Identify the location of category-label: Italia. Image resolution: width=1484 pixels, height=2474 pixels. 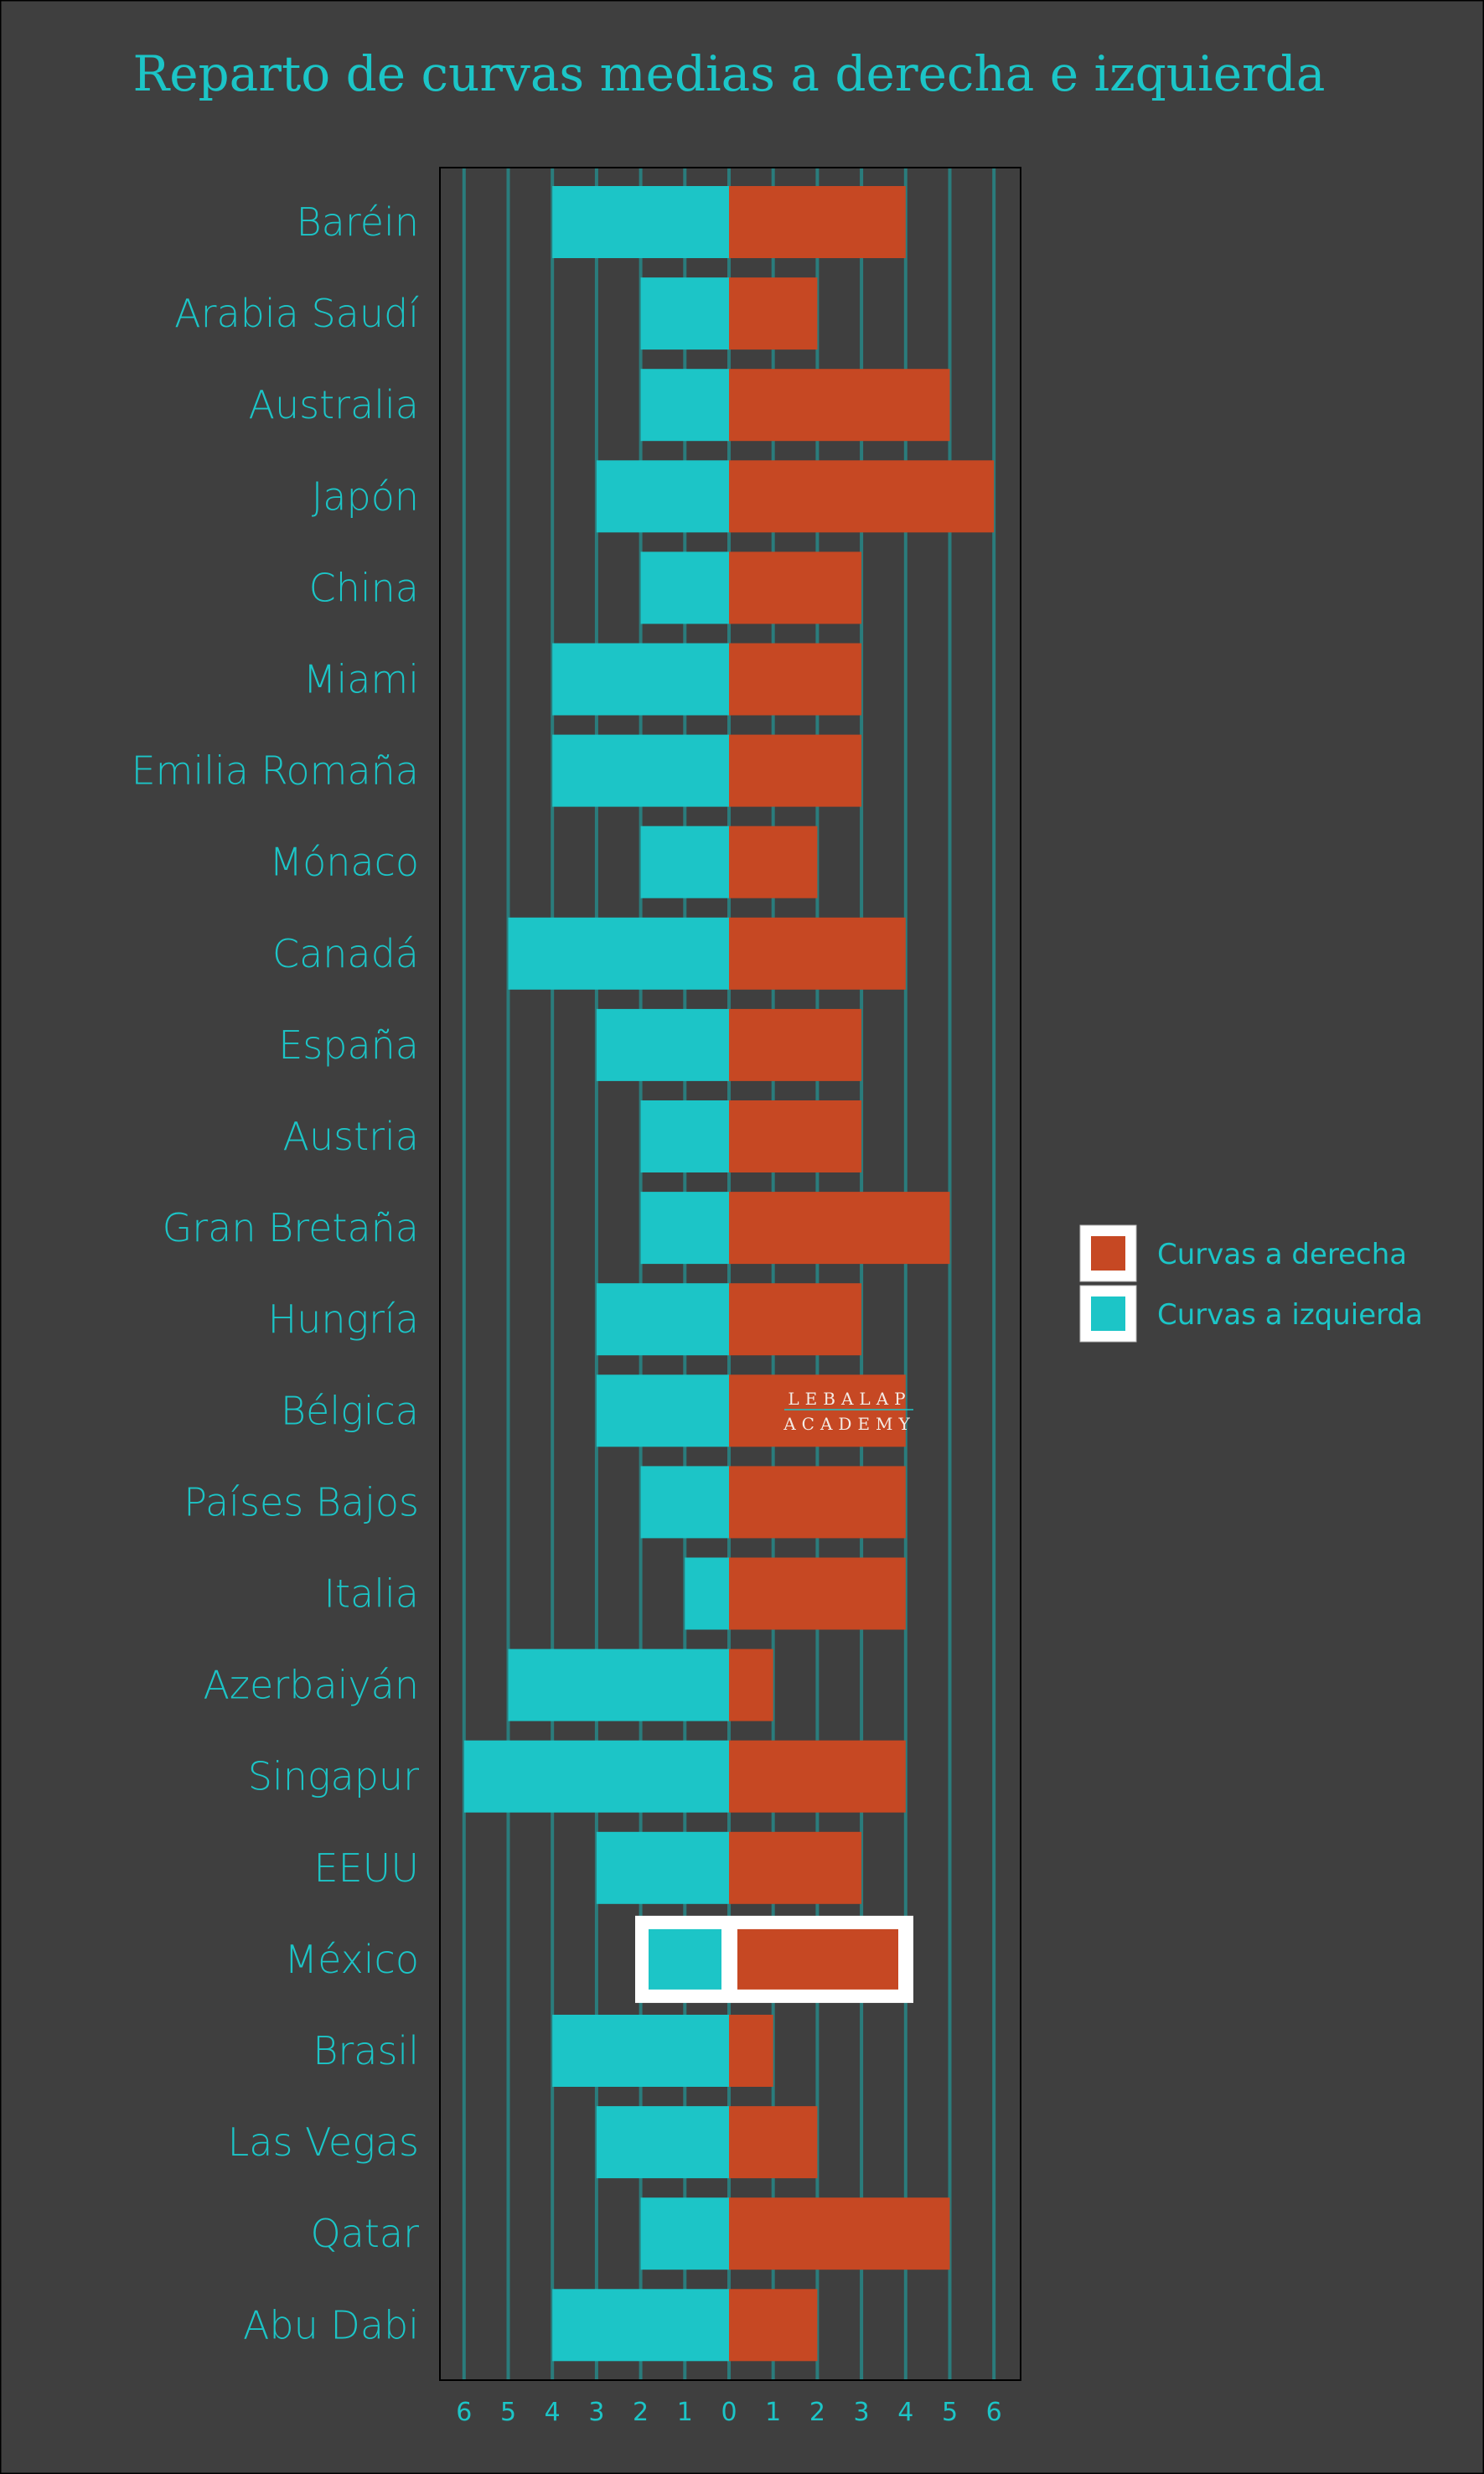
(371, 1594).